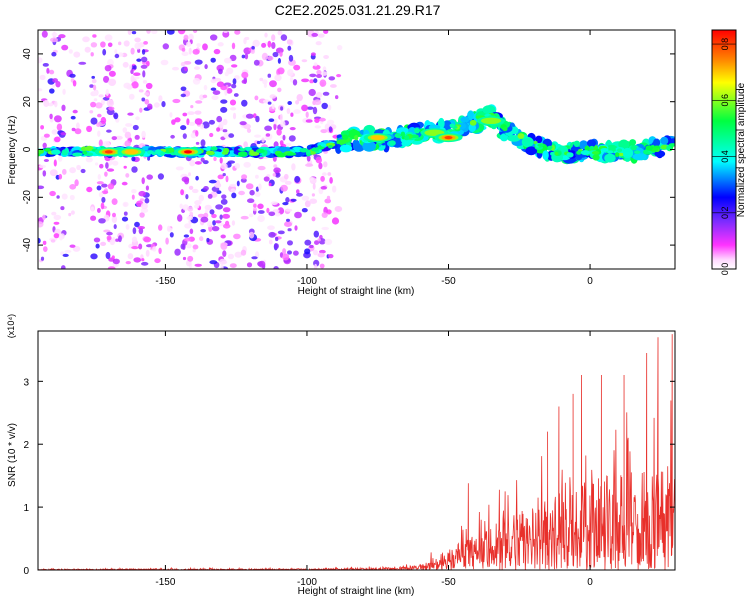 The image size is (750, 605). What do you see at coordinates (307, 582) in the screenshot?
I see `x-tick-label: -100` at bounding box center [307, 582].